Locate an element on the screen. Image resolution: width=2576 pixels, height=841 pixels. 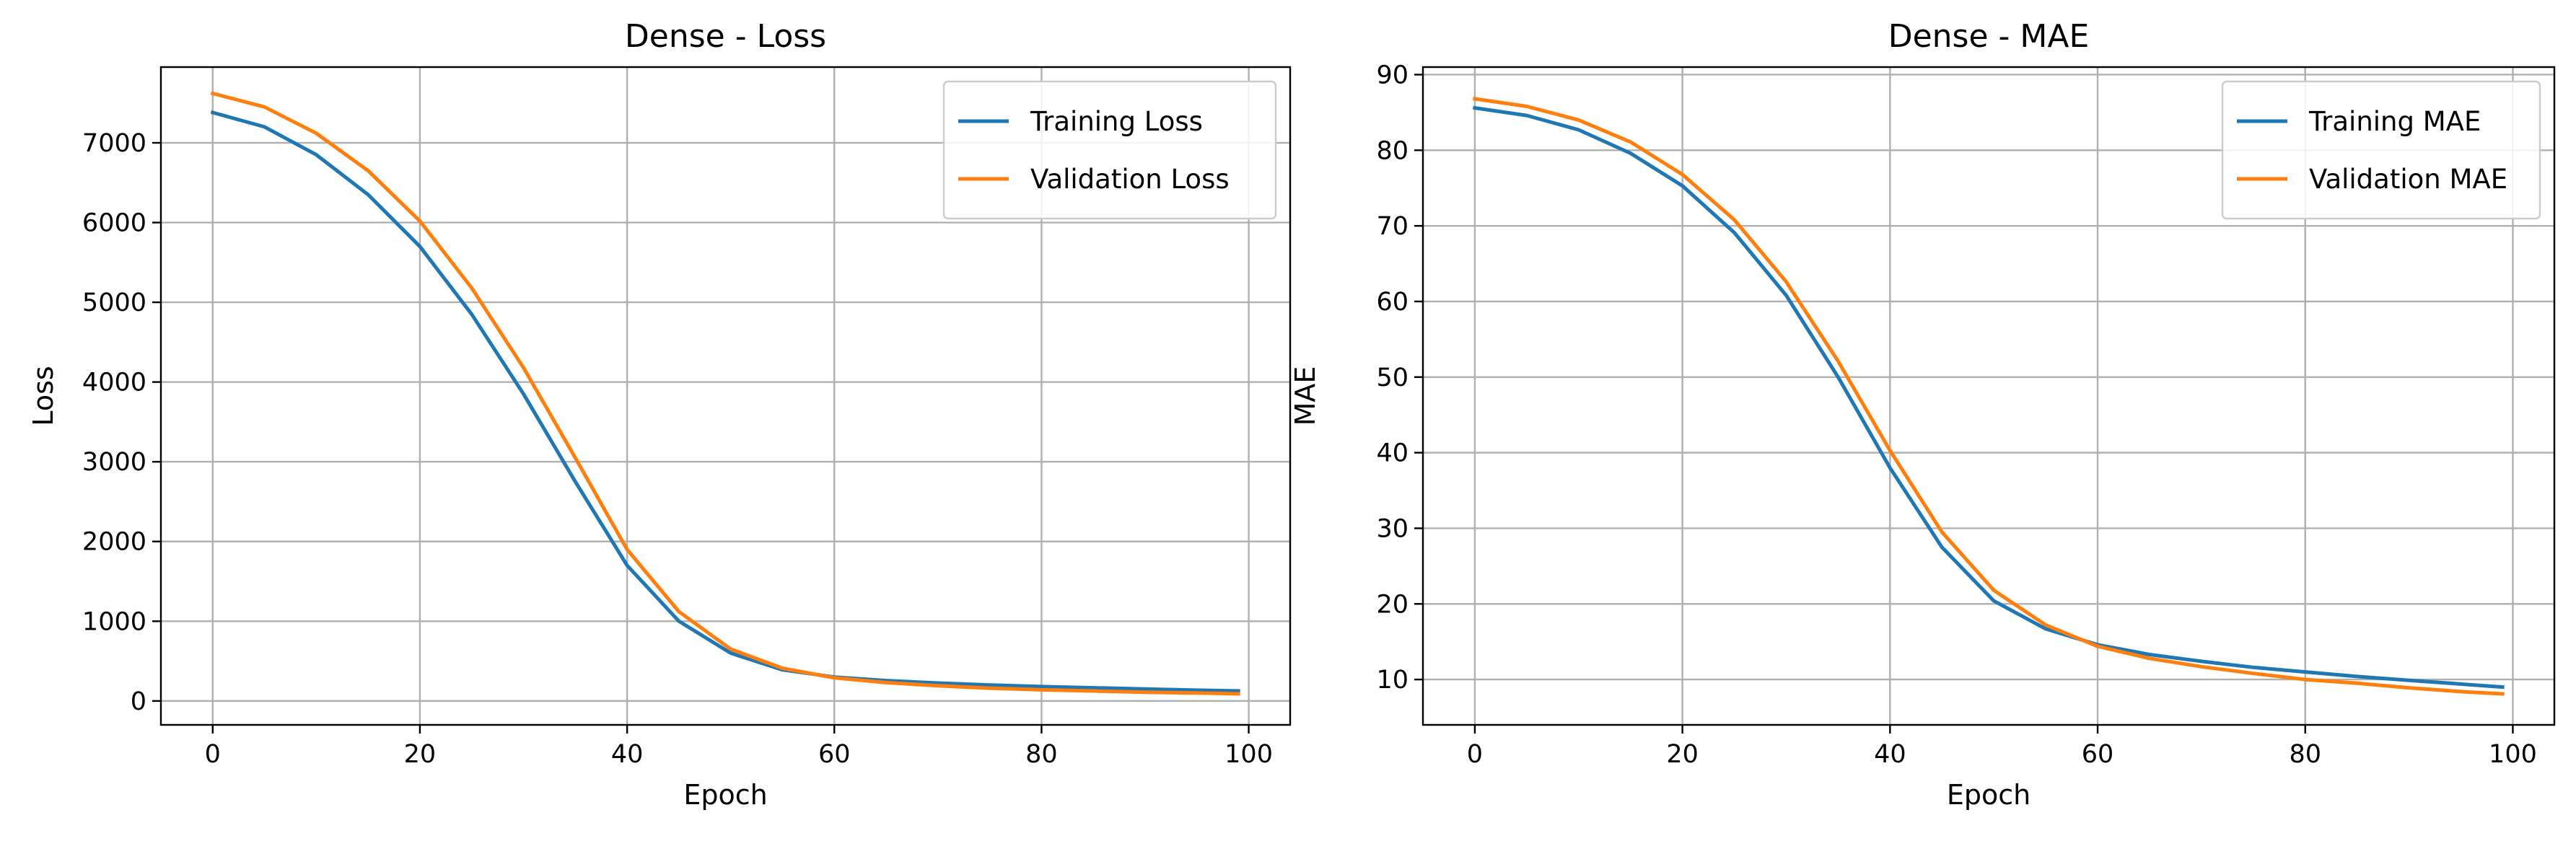
y-tick-label: 70 is located at coordinates (1392, 226).